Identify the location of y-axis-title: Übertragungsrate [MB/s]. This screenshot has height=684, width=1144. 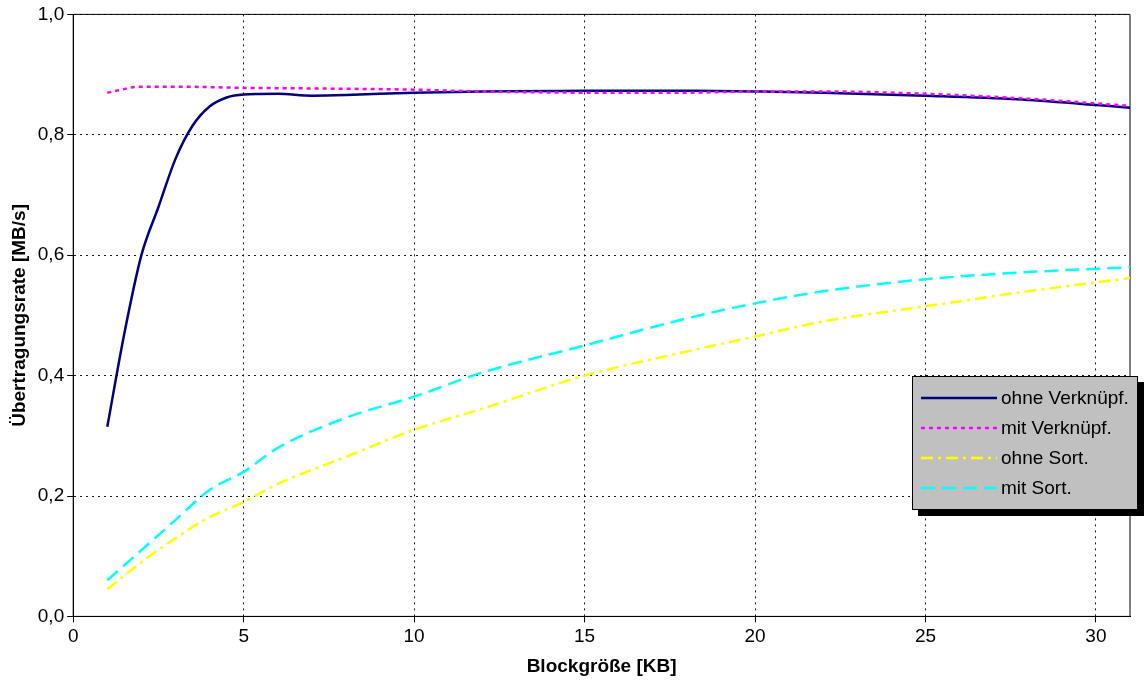
(18, 315).